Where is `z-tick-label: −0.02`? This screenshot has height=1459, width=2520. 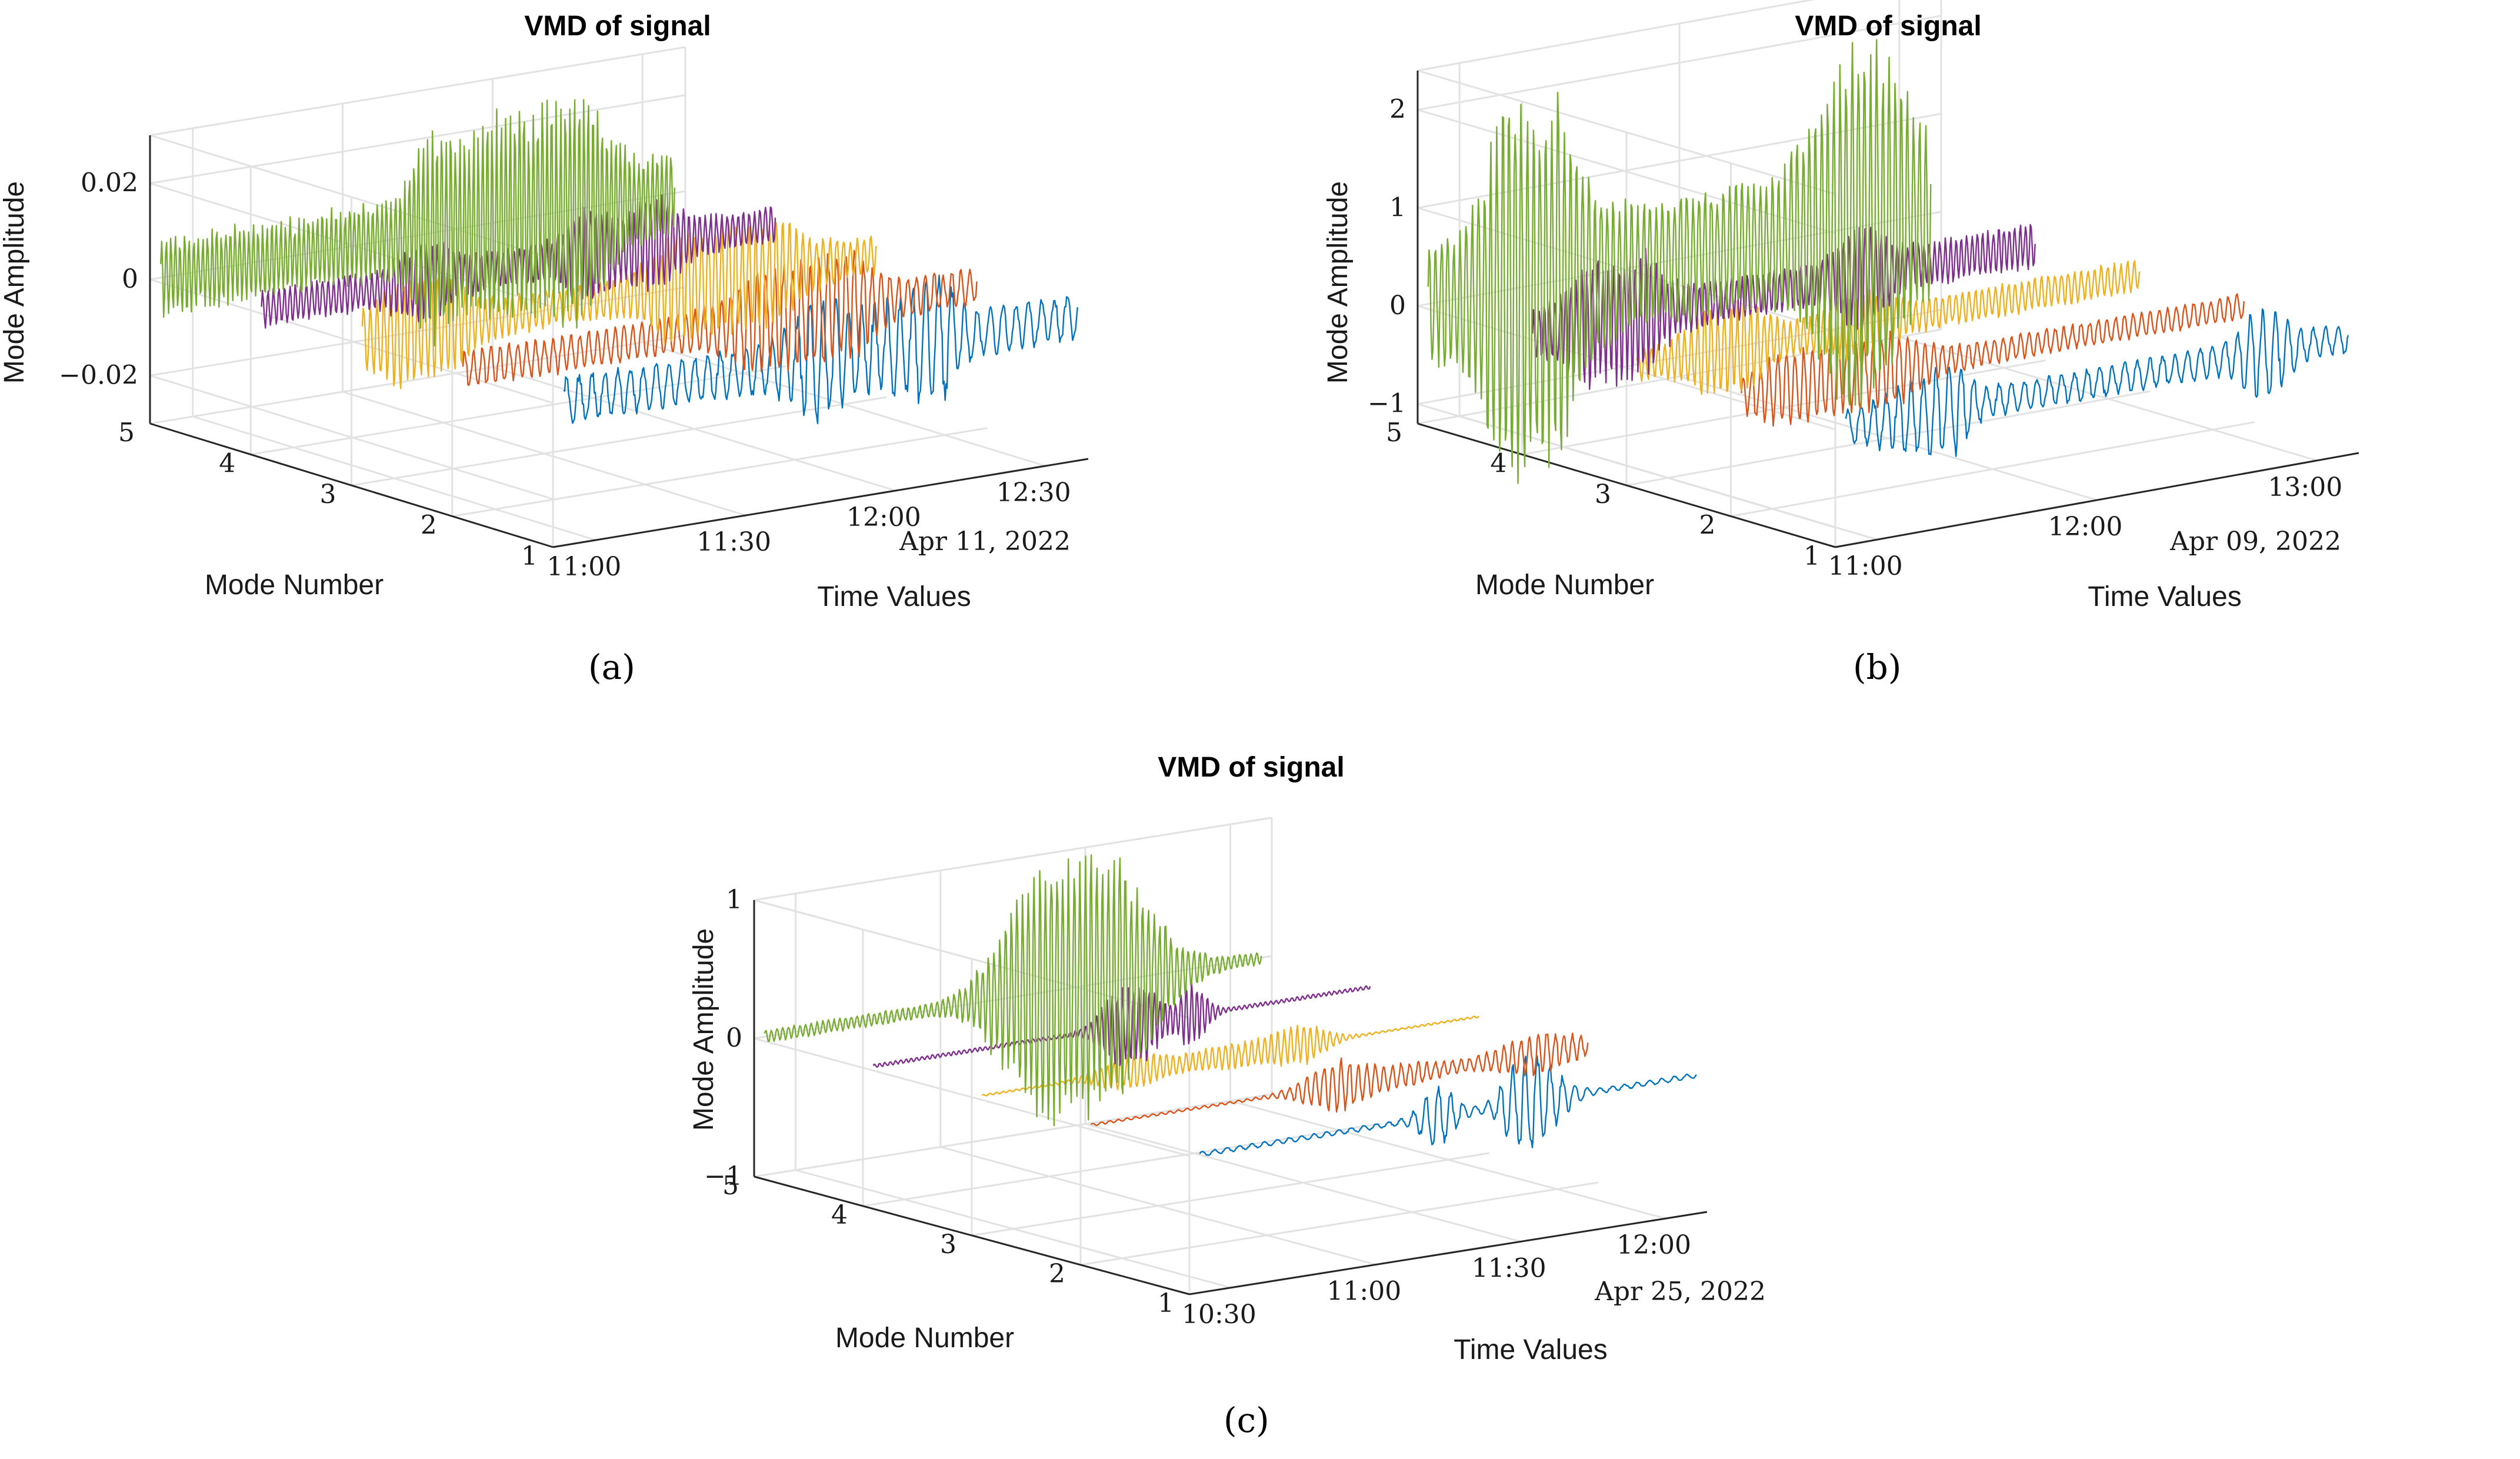
z-tick-label: −0.02 is located at coordinates (98, 375).